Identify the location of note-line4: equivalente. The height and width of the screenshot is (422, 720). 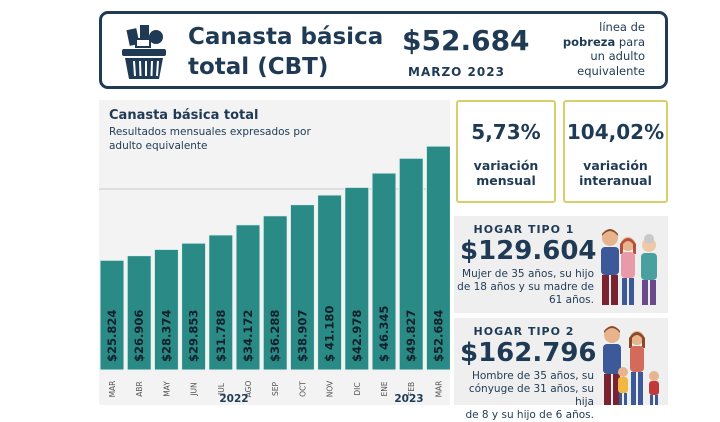
(611, 70).